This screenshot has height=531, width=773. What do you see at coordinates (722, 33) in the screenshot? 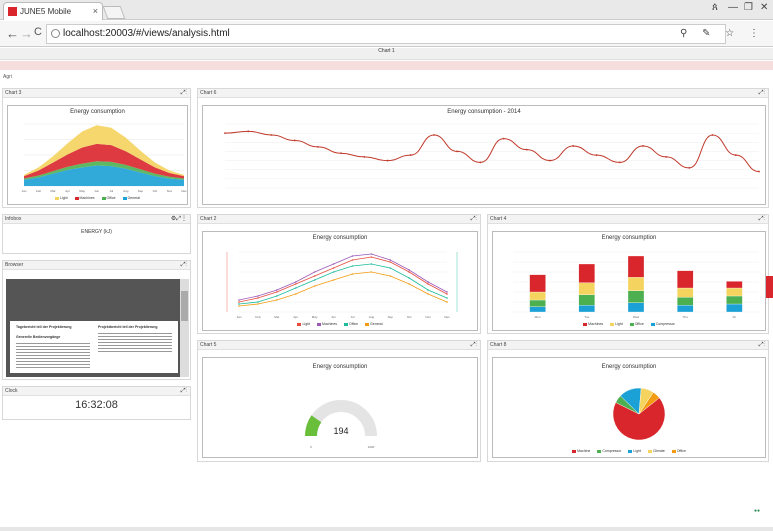
I see `browser-tool-icons: ⚲ ✎ ☆ ⋮` at bounding box center [722, 33].